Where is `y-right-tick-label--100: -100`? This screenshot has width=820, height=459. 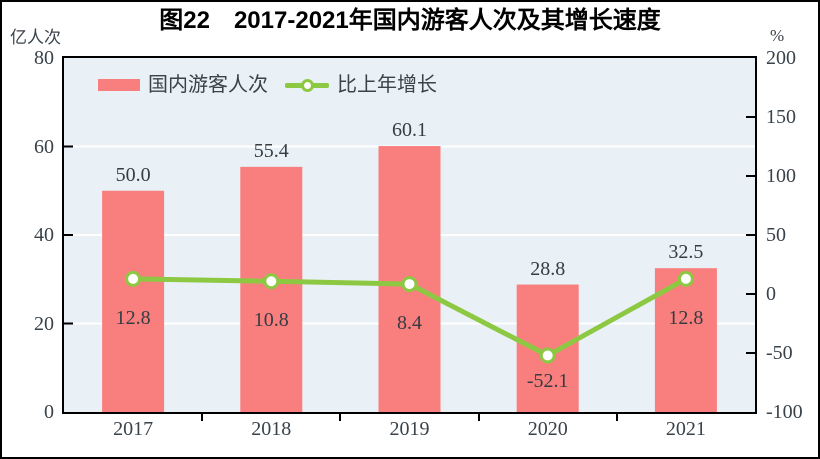
y-right-tick-label--100: -100 is located at coordinates (784, 412).